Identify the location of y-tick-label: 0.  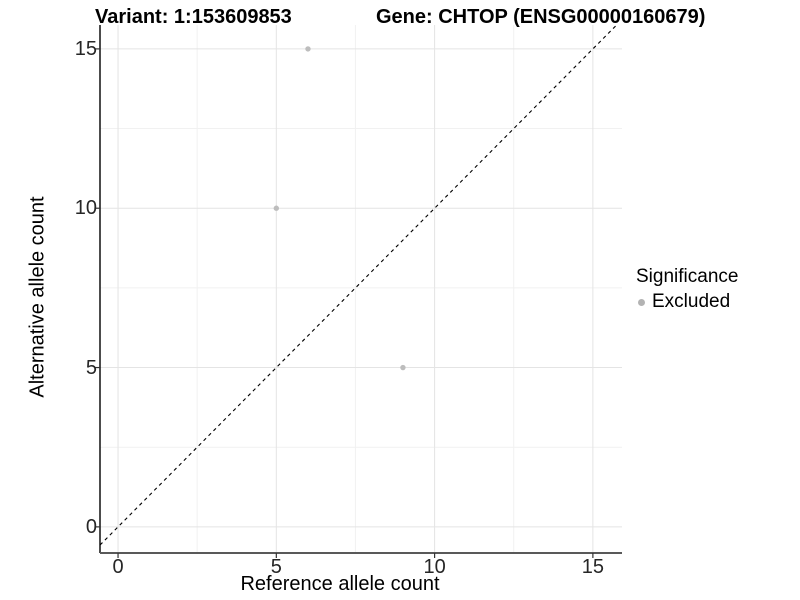
(91, 526).